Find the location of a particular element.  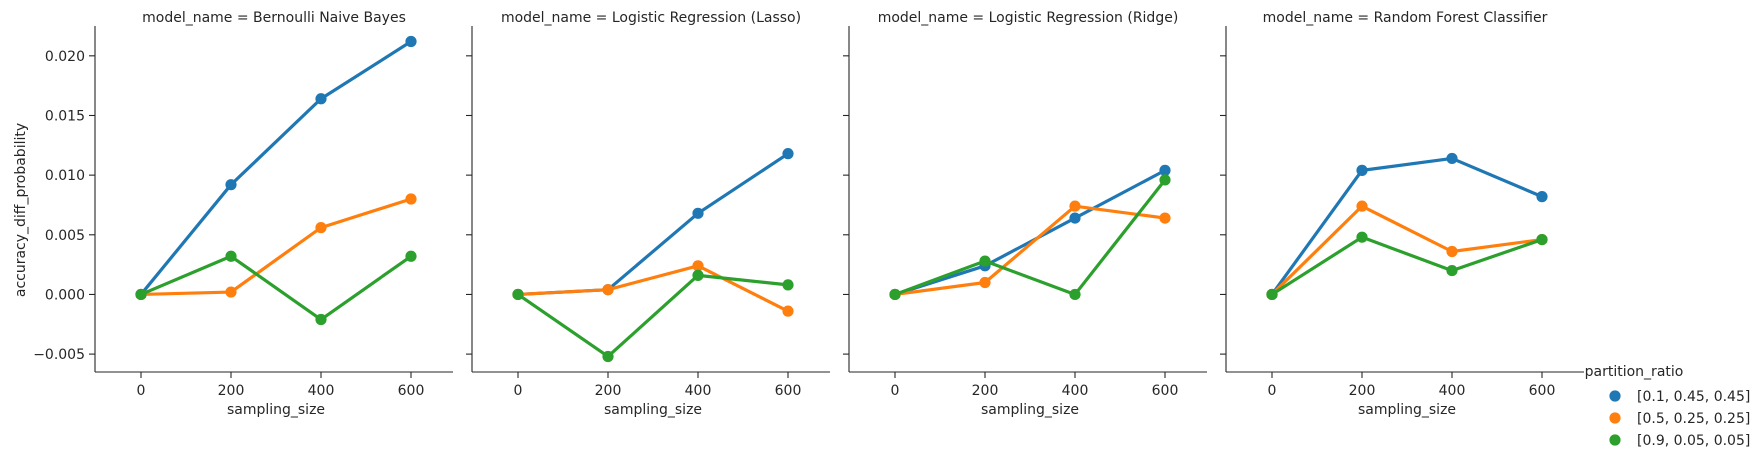

y-tick-label: 0.020 is located at coordinates (65, 57).